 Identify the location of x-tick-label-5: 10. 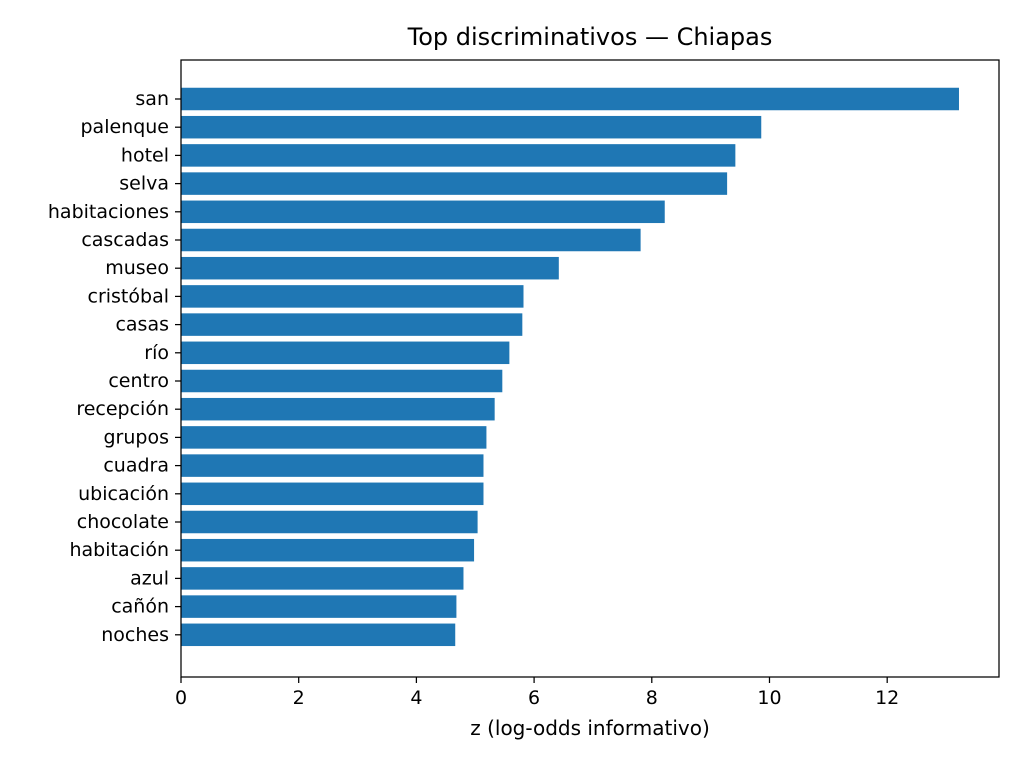
(769, 698).